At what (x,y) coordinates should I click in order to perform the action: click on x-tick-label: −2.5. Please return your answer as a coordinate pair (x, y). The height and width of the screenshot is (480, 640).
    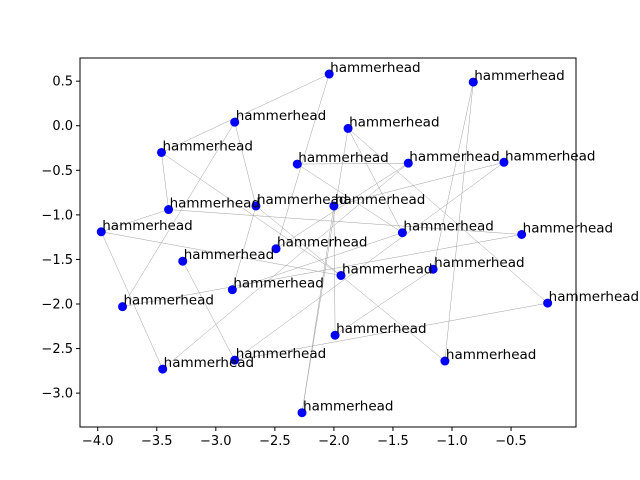
    Looking at the image, I should click on (275, 441).